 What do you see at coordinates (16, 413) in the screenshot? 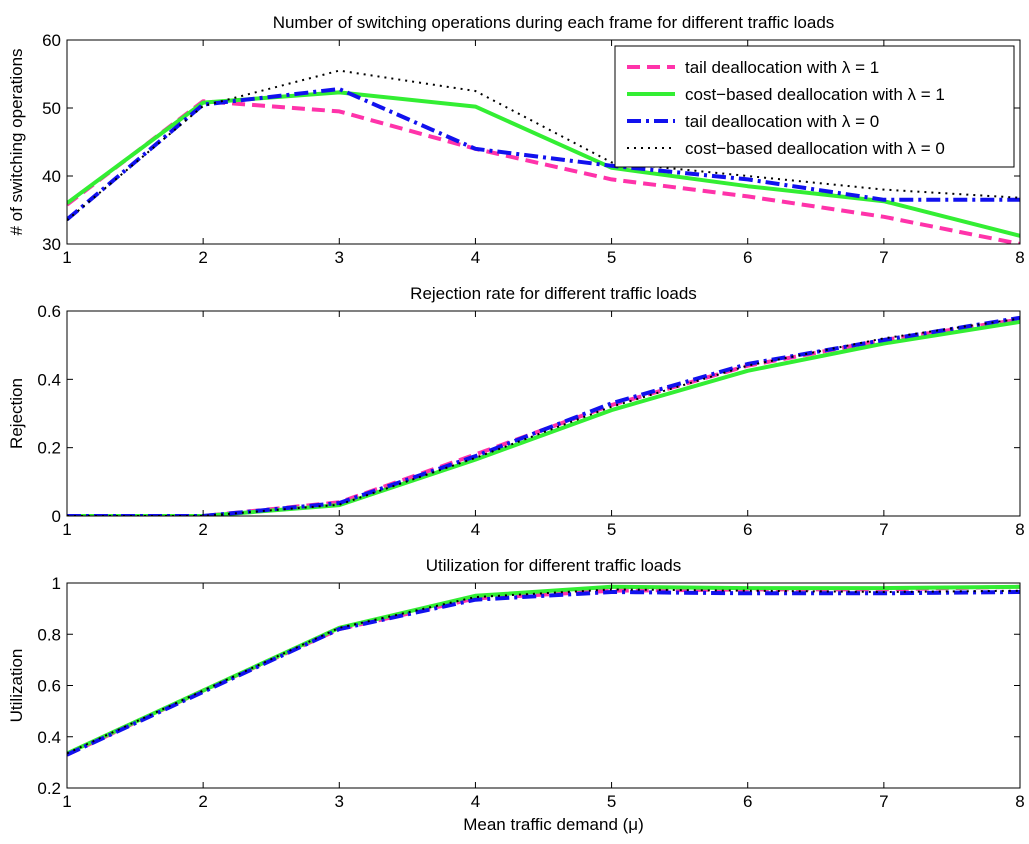
I see `y-axis-label: Rejection` at bounding box center [16, 413].